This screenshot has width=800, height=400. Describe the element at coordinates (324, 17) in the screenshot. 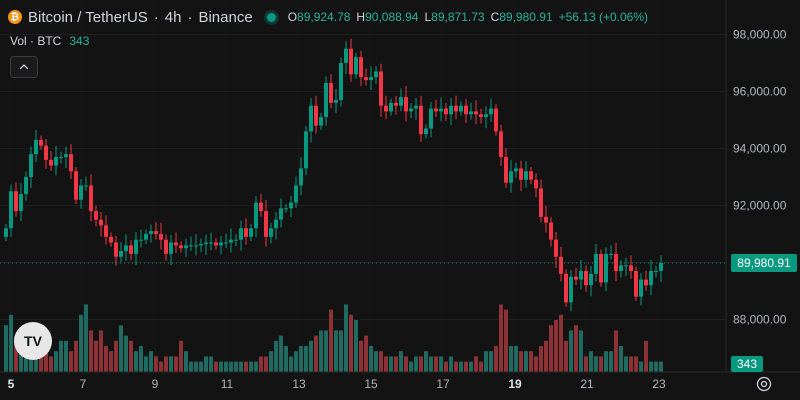

I see `open-value: 89,924.78` at that location.